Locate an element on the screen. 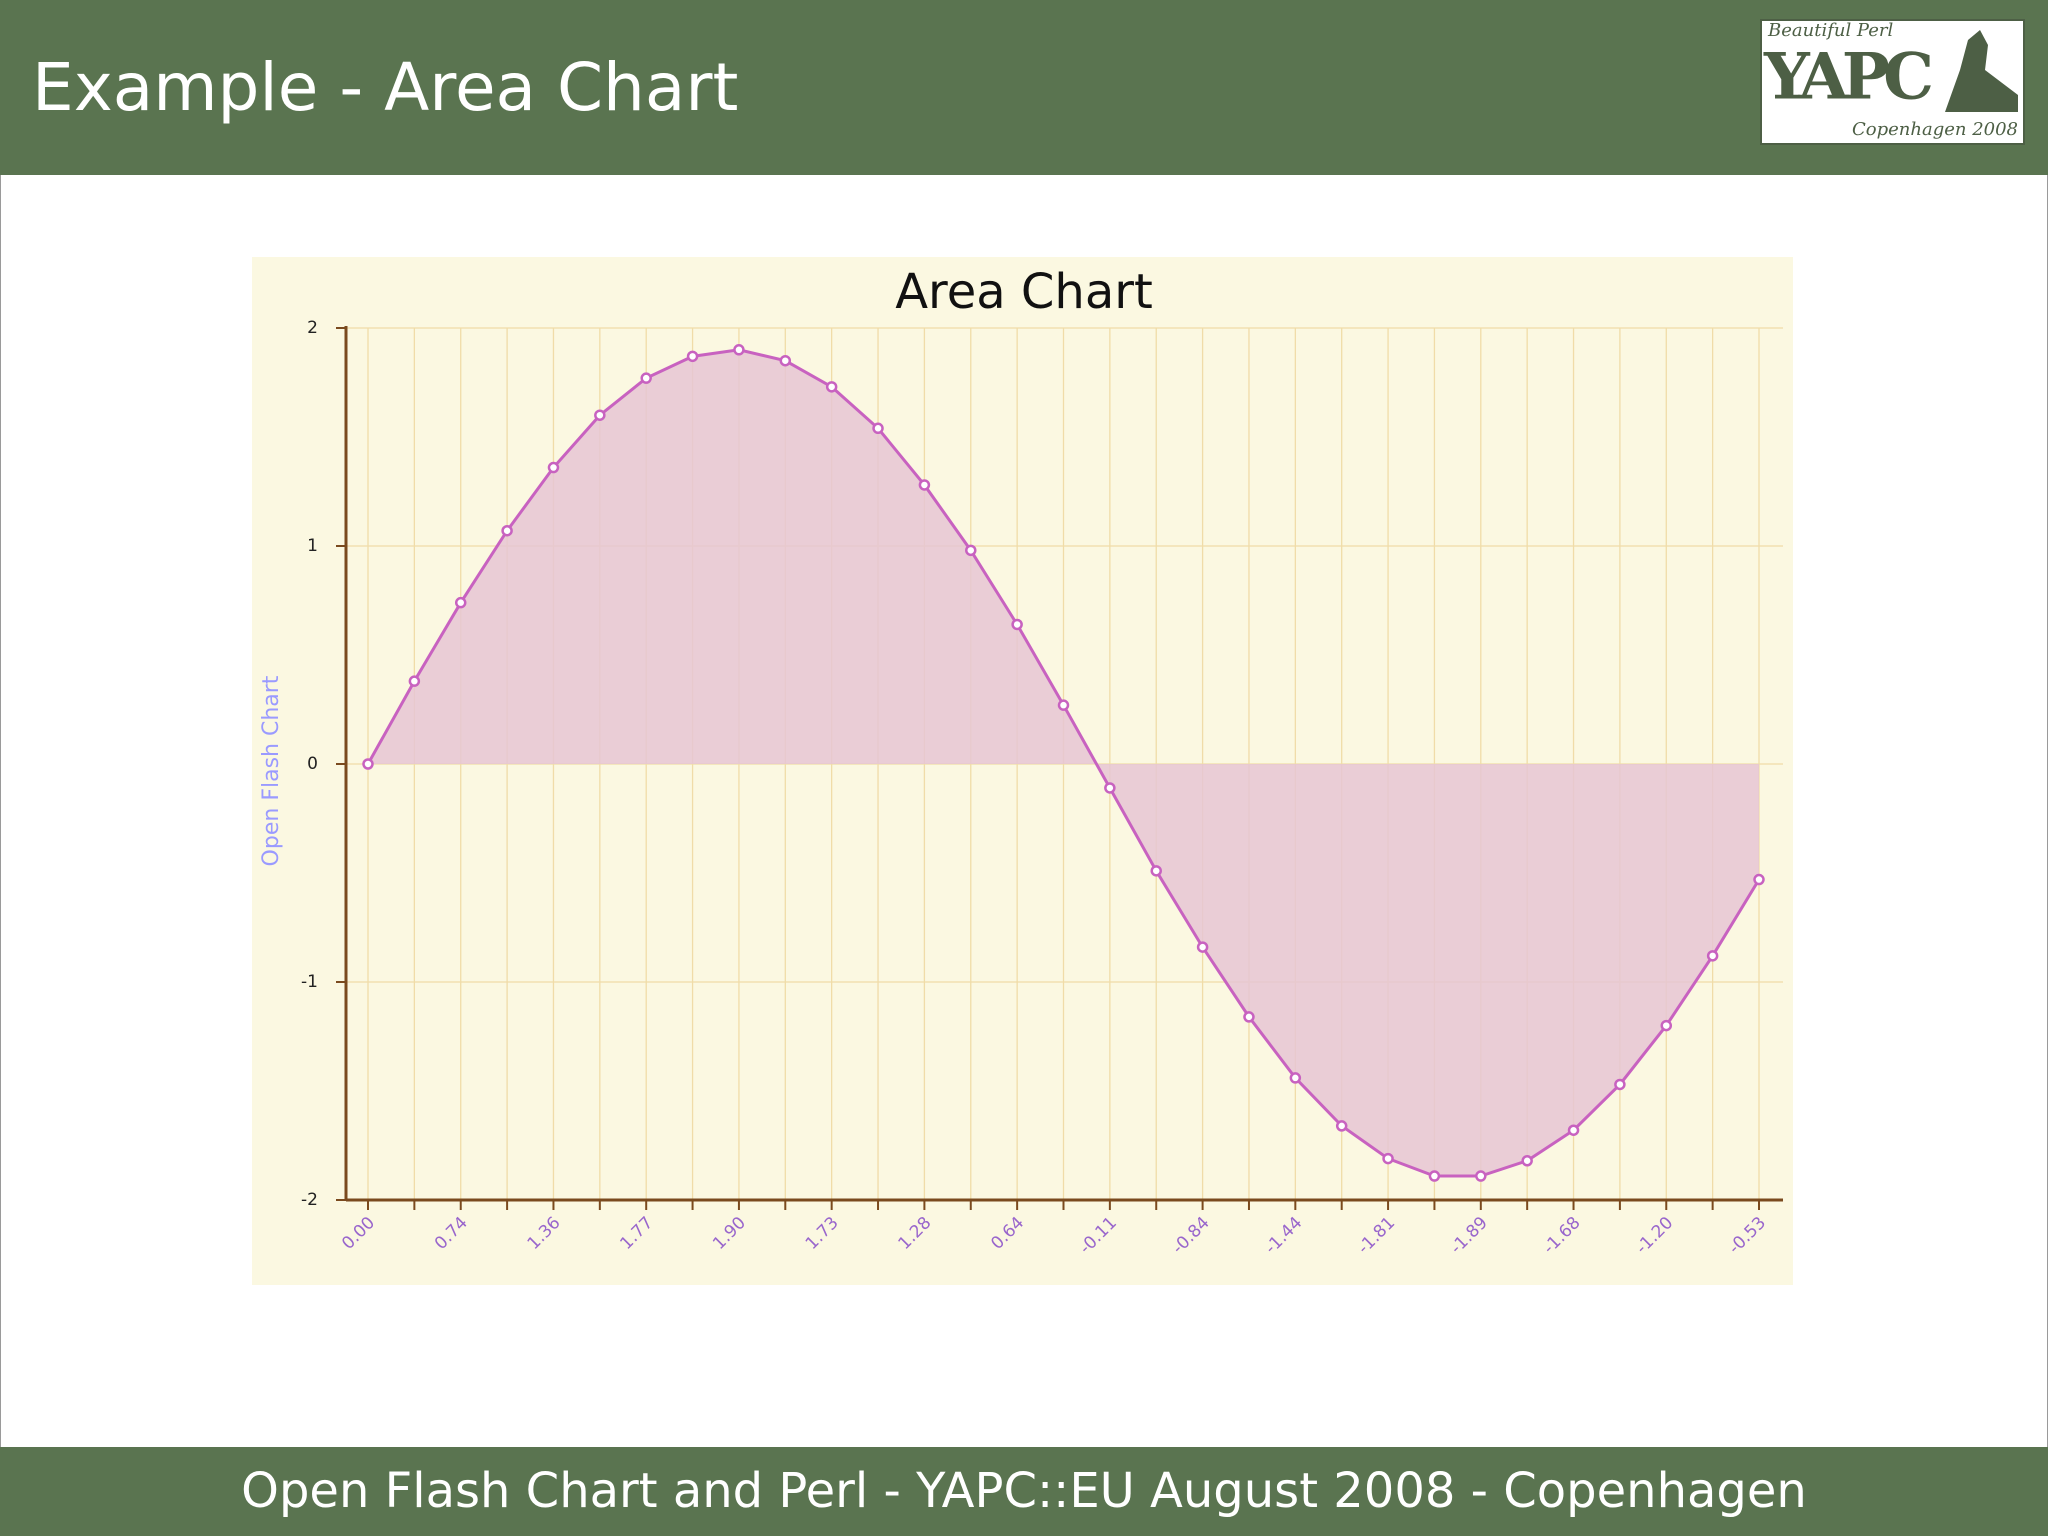  slide-title: Example - Area Chart is located at coordinates (385, 87).